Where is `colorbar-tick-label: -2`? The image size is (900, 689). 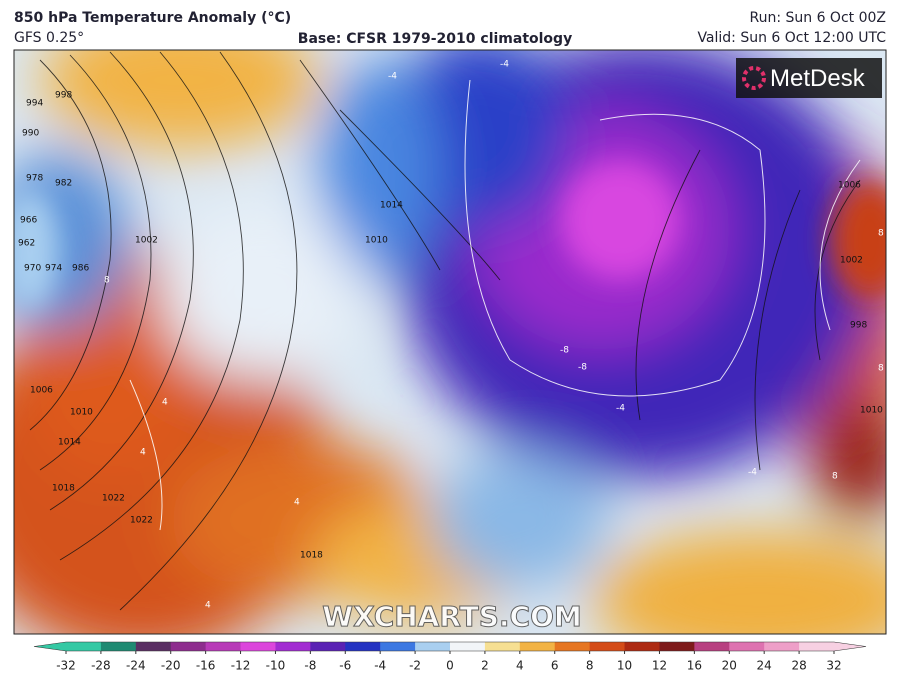
colorbar-tick-label: -2 is located at coordinates (415, 666).